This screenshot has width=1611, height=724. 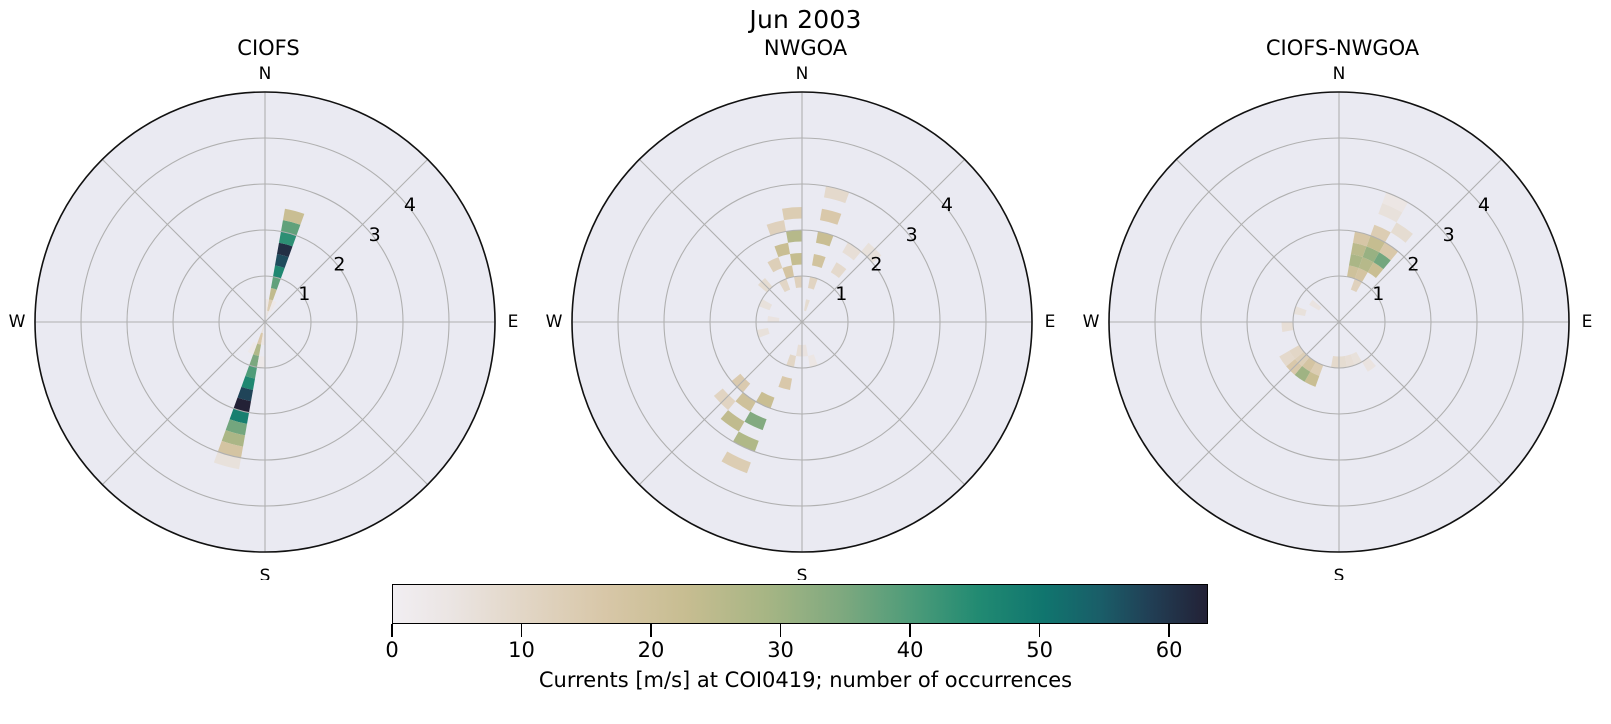 What do you see at coordinates (392, 650) in the screenshot?
I see `colorbar-tick-label: 0` at bounding box center [392, 650].